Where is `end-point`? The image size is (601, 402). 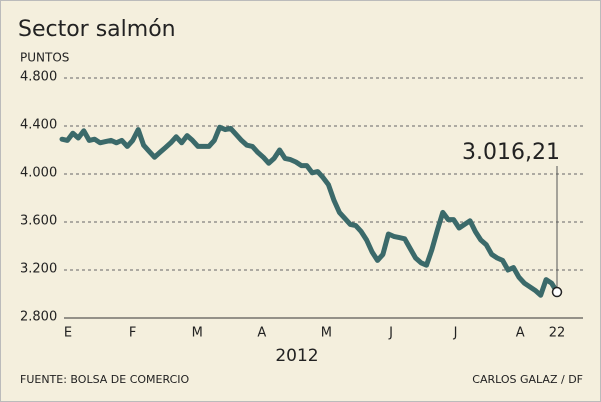
end-point is located at coordinates (557, 292).